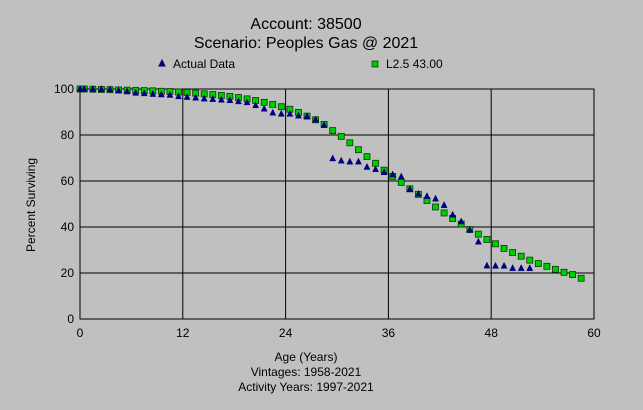 The width and height of the screenshot is (643, 410). I want to click on y-tick-label: 40, so click(68, 227).